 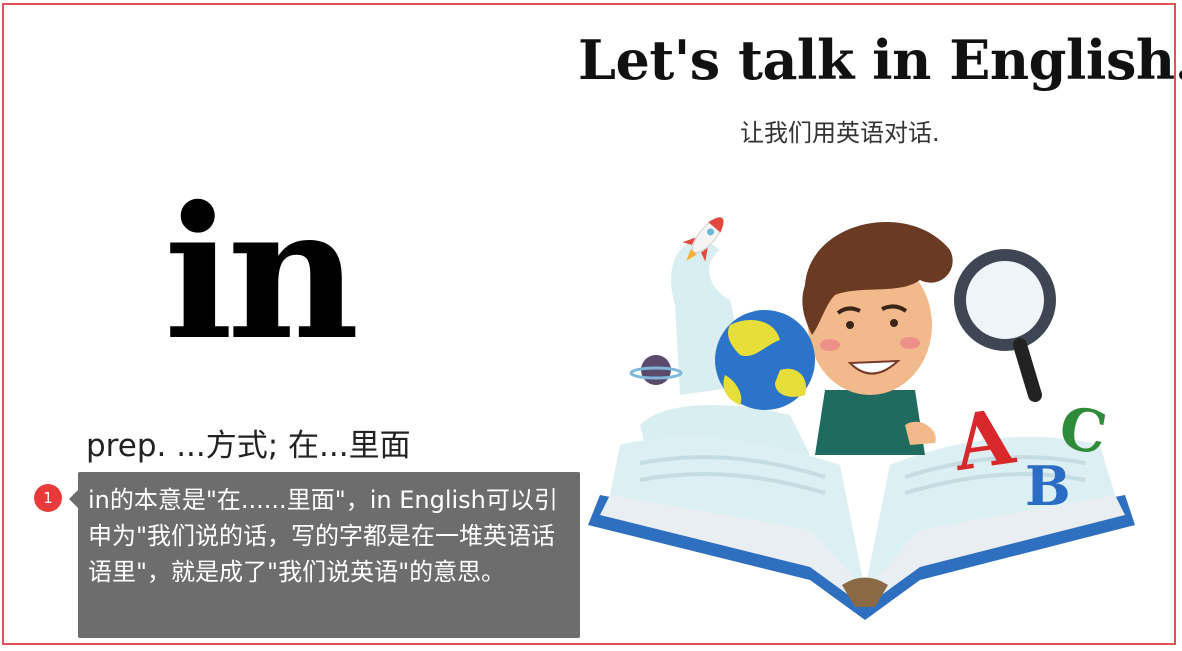 I want to click on vocabulary-word: in, so click(x=261, y=273).